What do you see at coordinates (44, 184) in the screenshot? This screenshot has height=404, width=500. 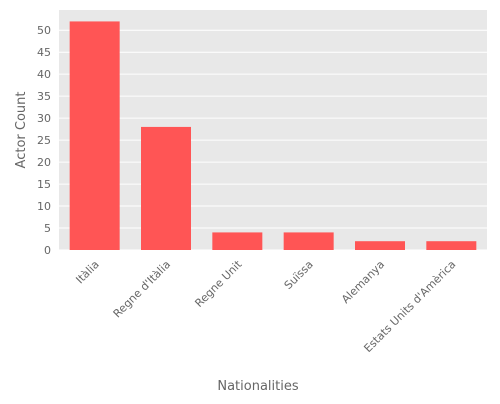 I see `y-tick-label: 15` at bounding box center [44, 184].